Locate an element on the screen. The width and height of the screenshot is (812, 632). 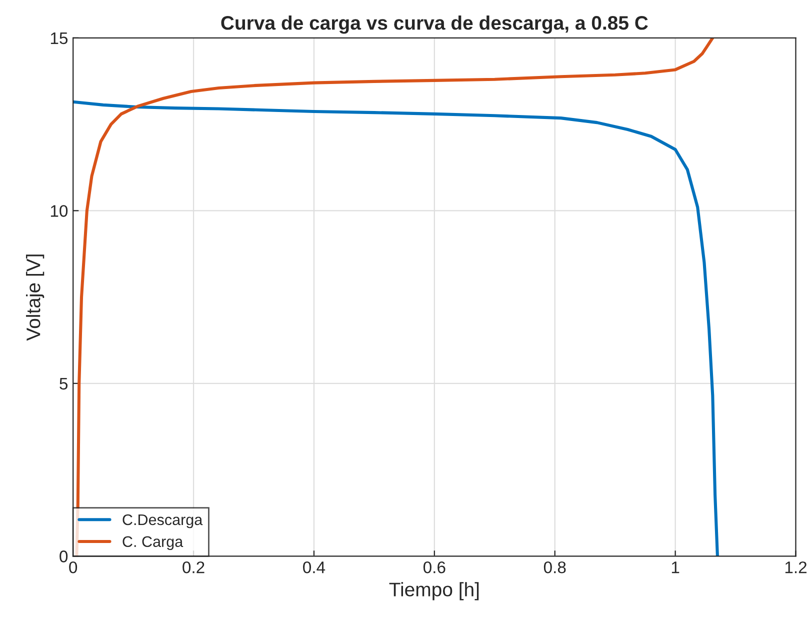
x-tick-label: 0.8 is located at coordinates (555, 567).